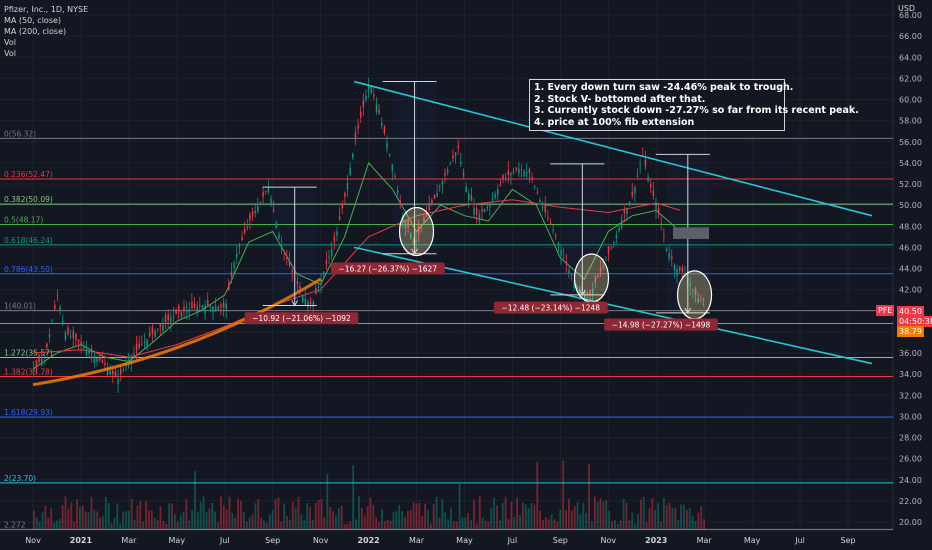 The height and width of the screenshot is (550, 932). I want to click on y-tick-label: 64.00, so click(910, 57).